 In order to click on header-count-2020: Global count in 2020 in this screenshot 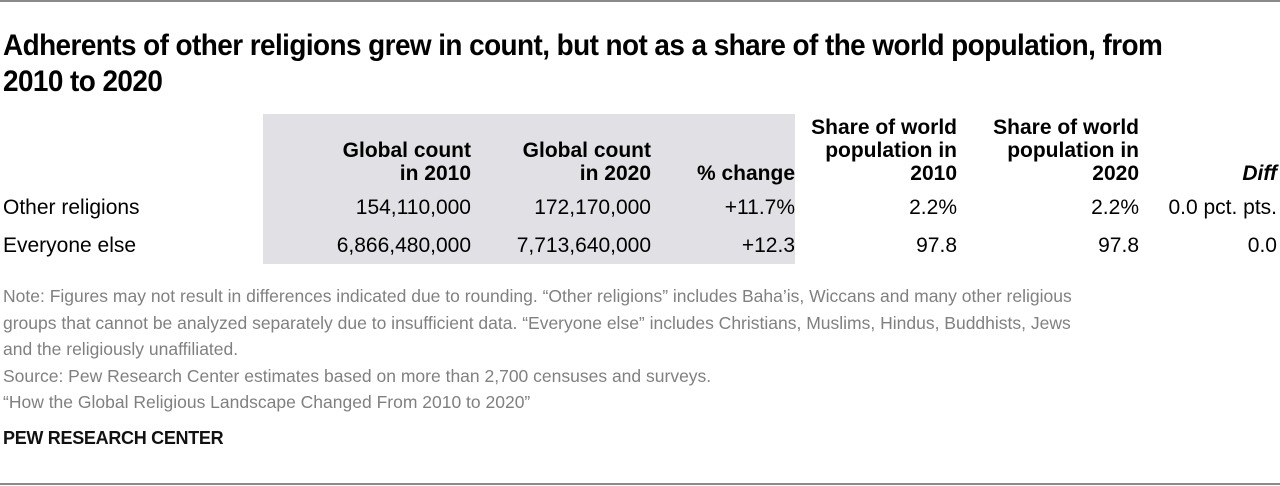, I will do `click(565, 162)`.